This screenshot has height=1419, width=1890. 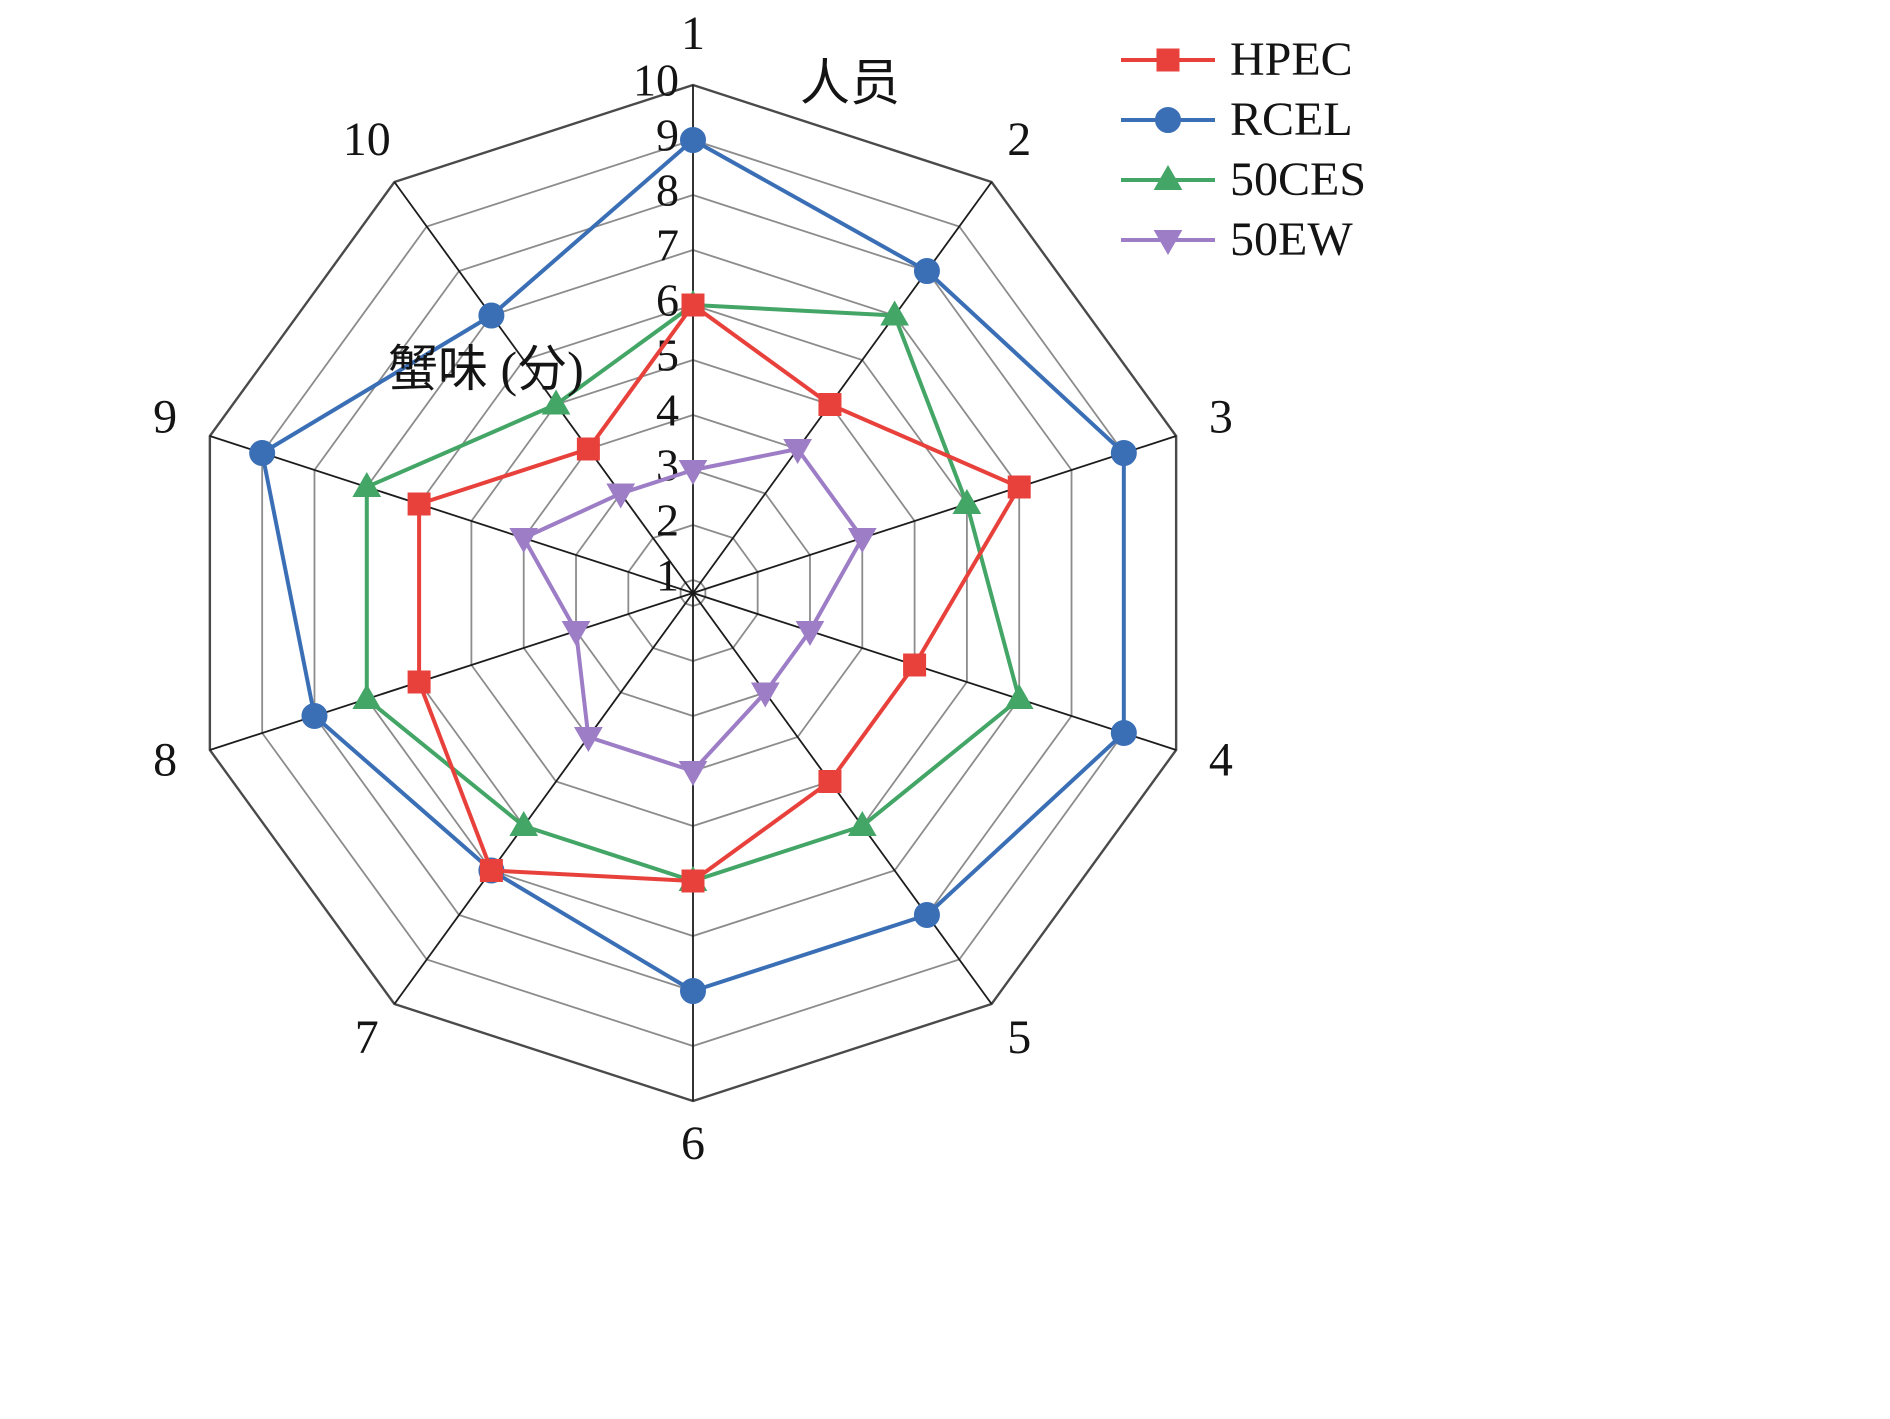 What do you see at coordinates (367, 1037) in the screenshot?
I see `category-label-7: 7` at bounding box center [367, 1037].